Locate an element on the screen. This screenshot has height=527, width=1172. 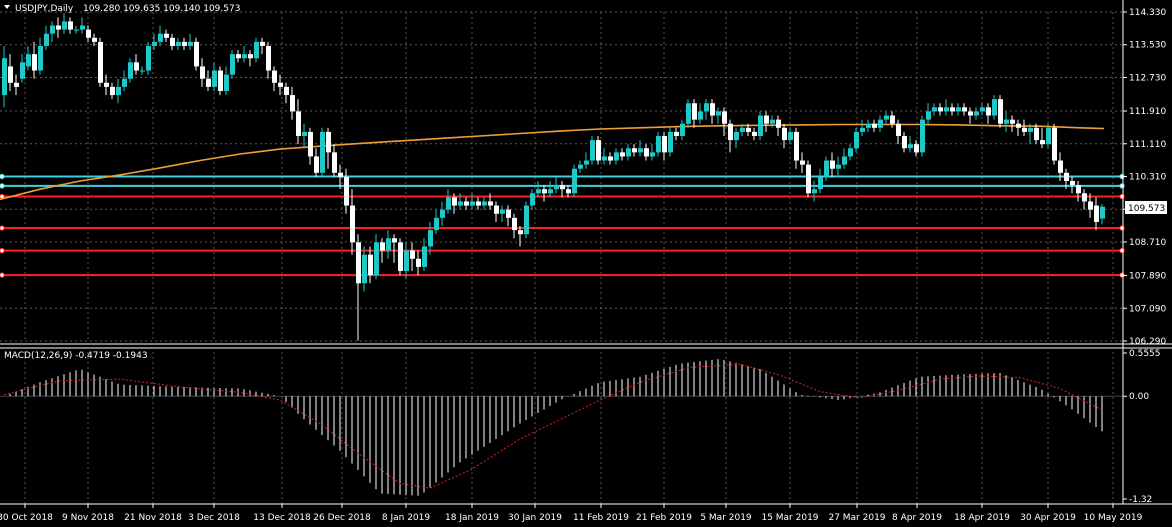
date-tick-label: 5 Mar 2019 is located at coordinates (726, 518).